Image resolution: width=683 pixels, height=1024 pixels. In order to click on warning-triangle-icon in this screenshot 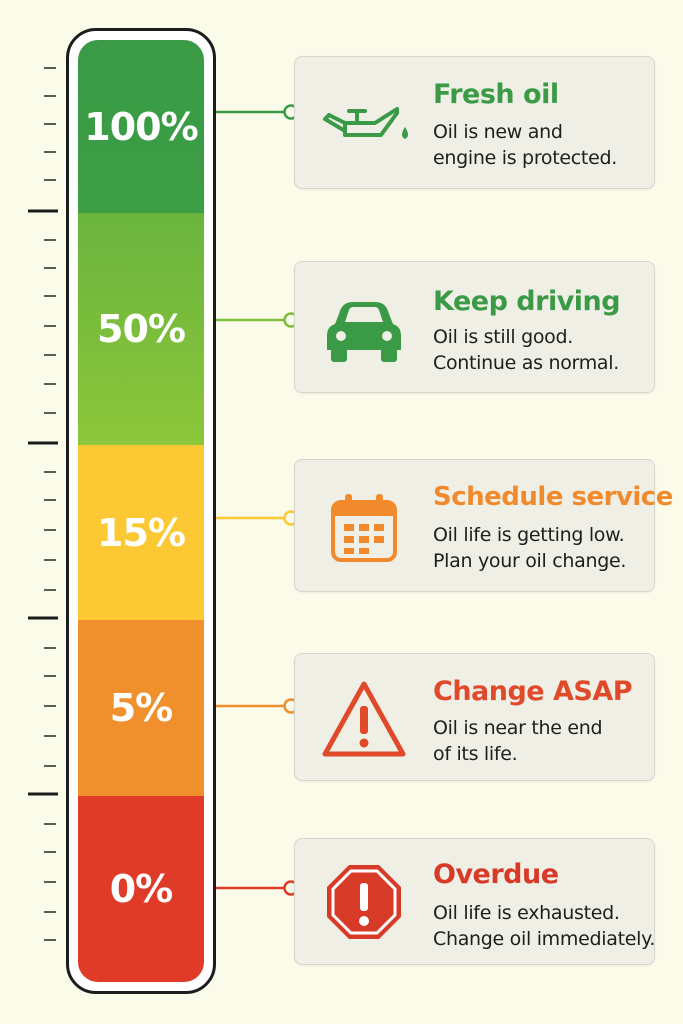, I will do `click(364, 719)`.